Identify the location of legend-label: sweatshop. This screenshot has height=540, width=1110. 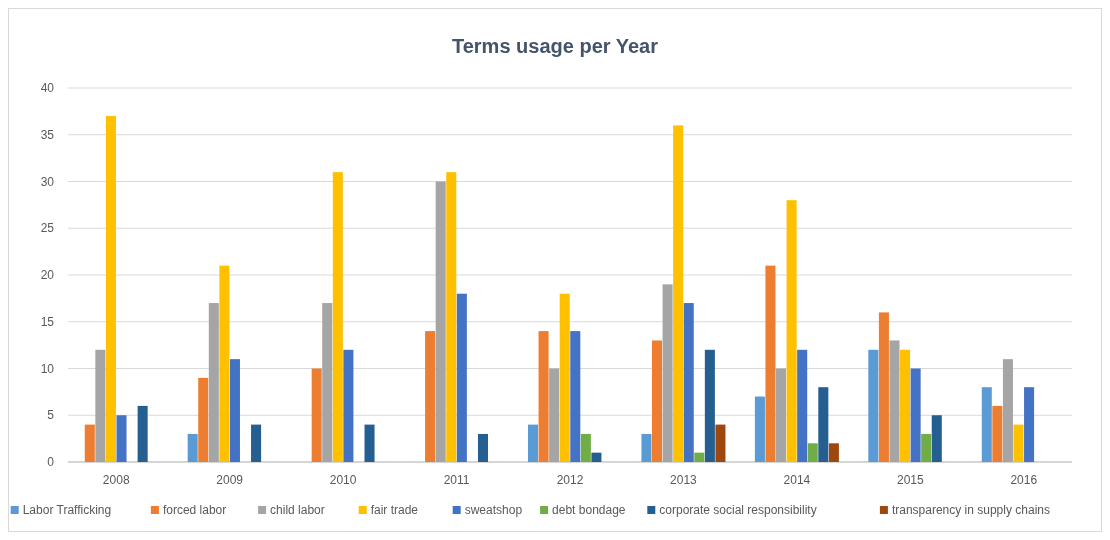
(493, 510).